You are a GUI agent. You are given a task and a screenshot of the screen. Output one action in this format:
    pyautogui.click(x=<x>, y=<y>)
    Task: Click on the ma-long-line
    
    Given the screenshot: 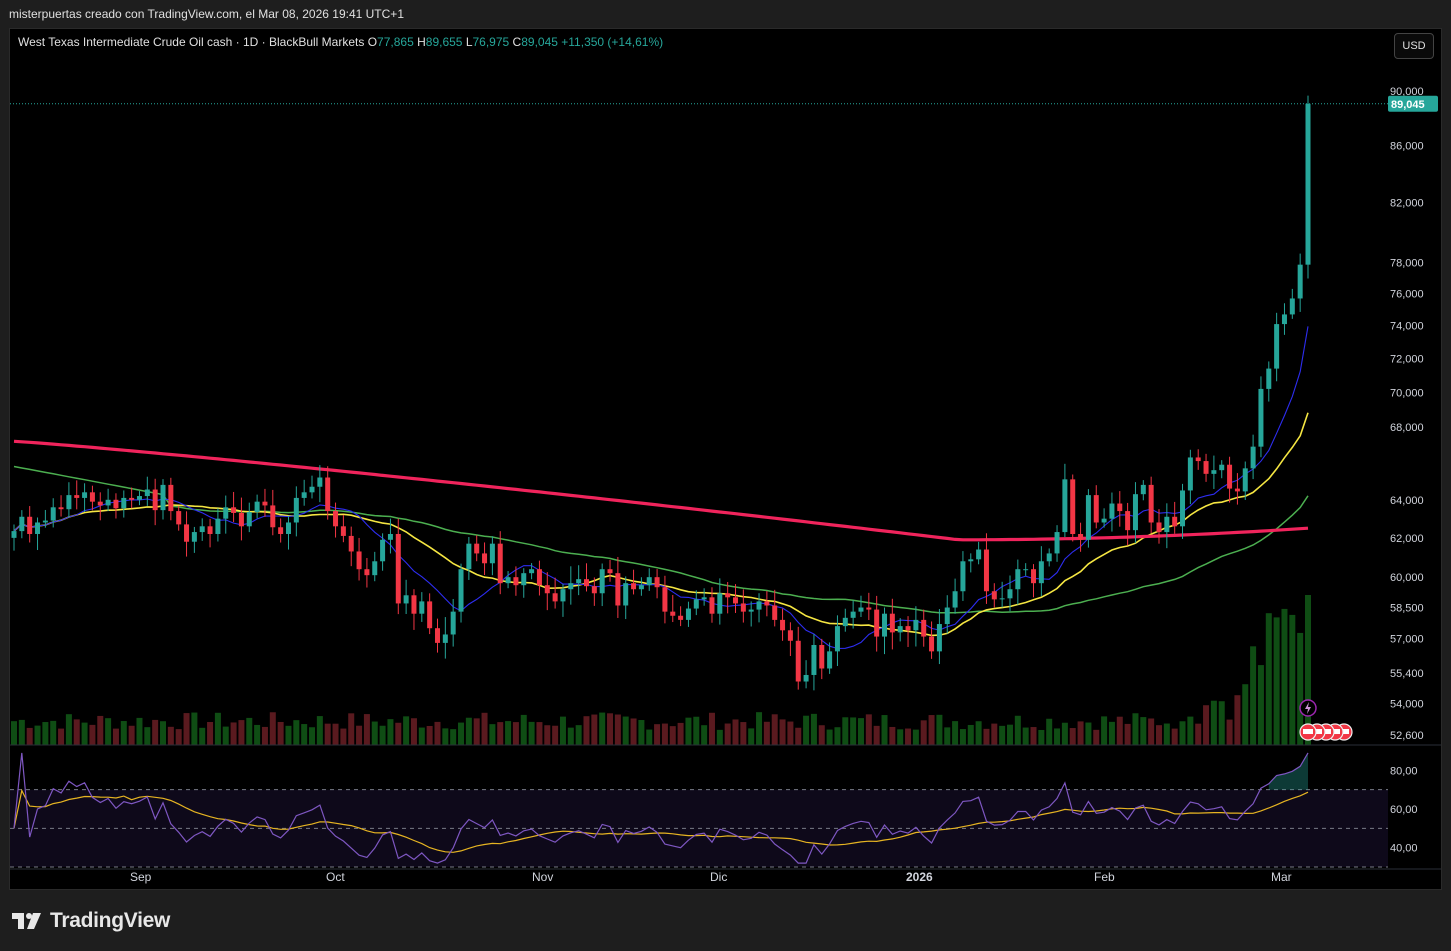 What is the action you would take?
    pyautogui.click(x=661, y=490)
    